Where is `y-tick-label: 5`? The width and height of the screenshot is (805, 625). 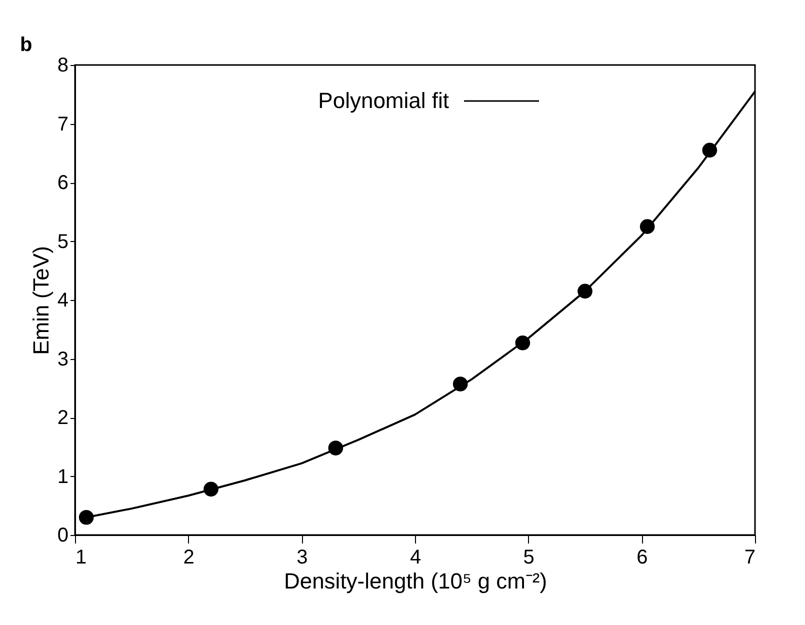
y-tick-label: 5 is located at coordinates (62, 241).